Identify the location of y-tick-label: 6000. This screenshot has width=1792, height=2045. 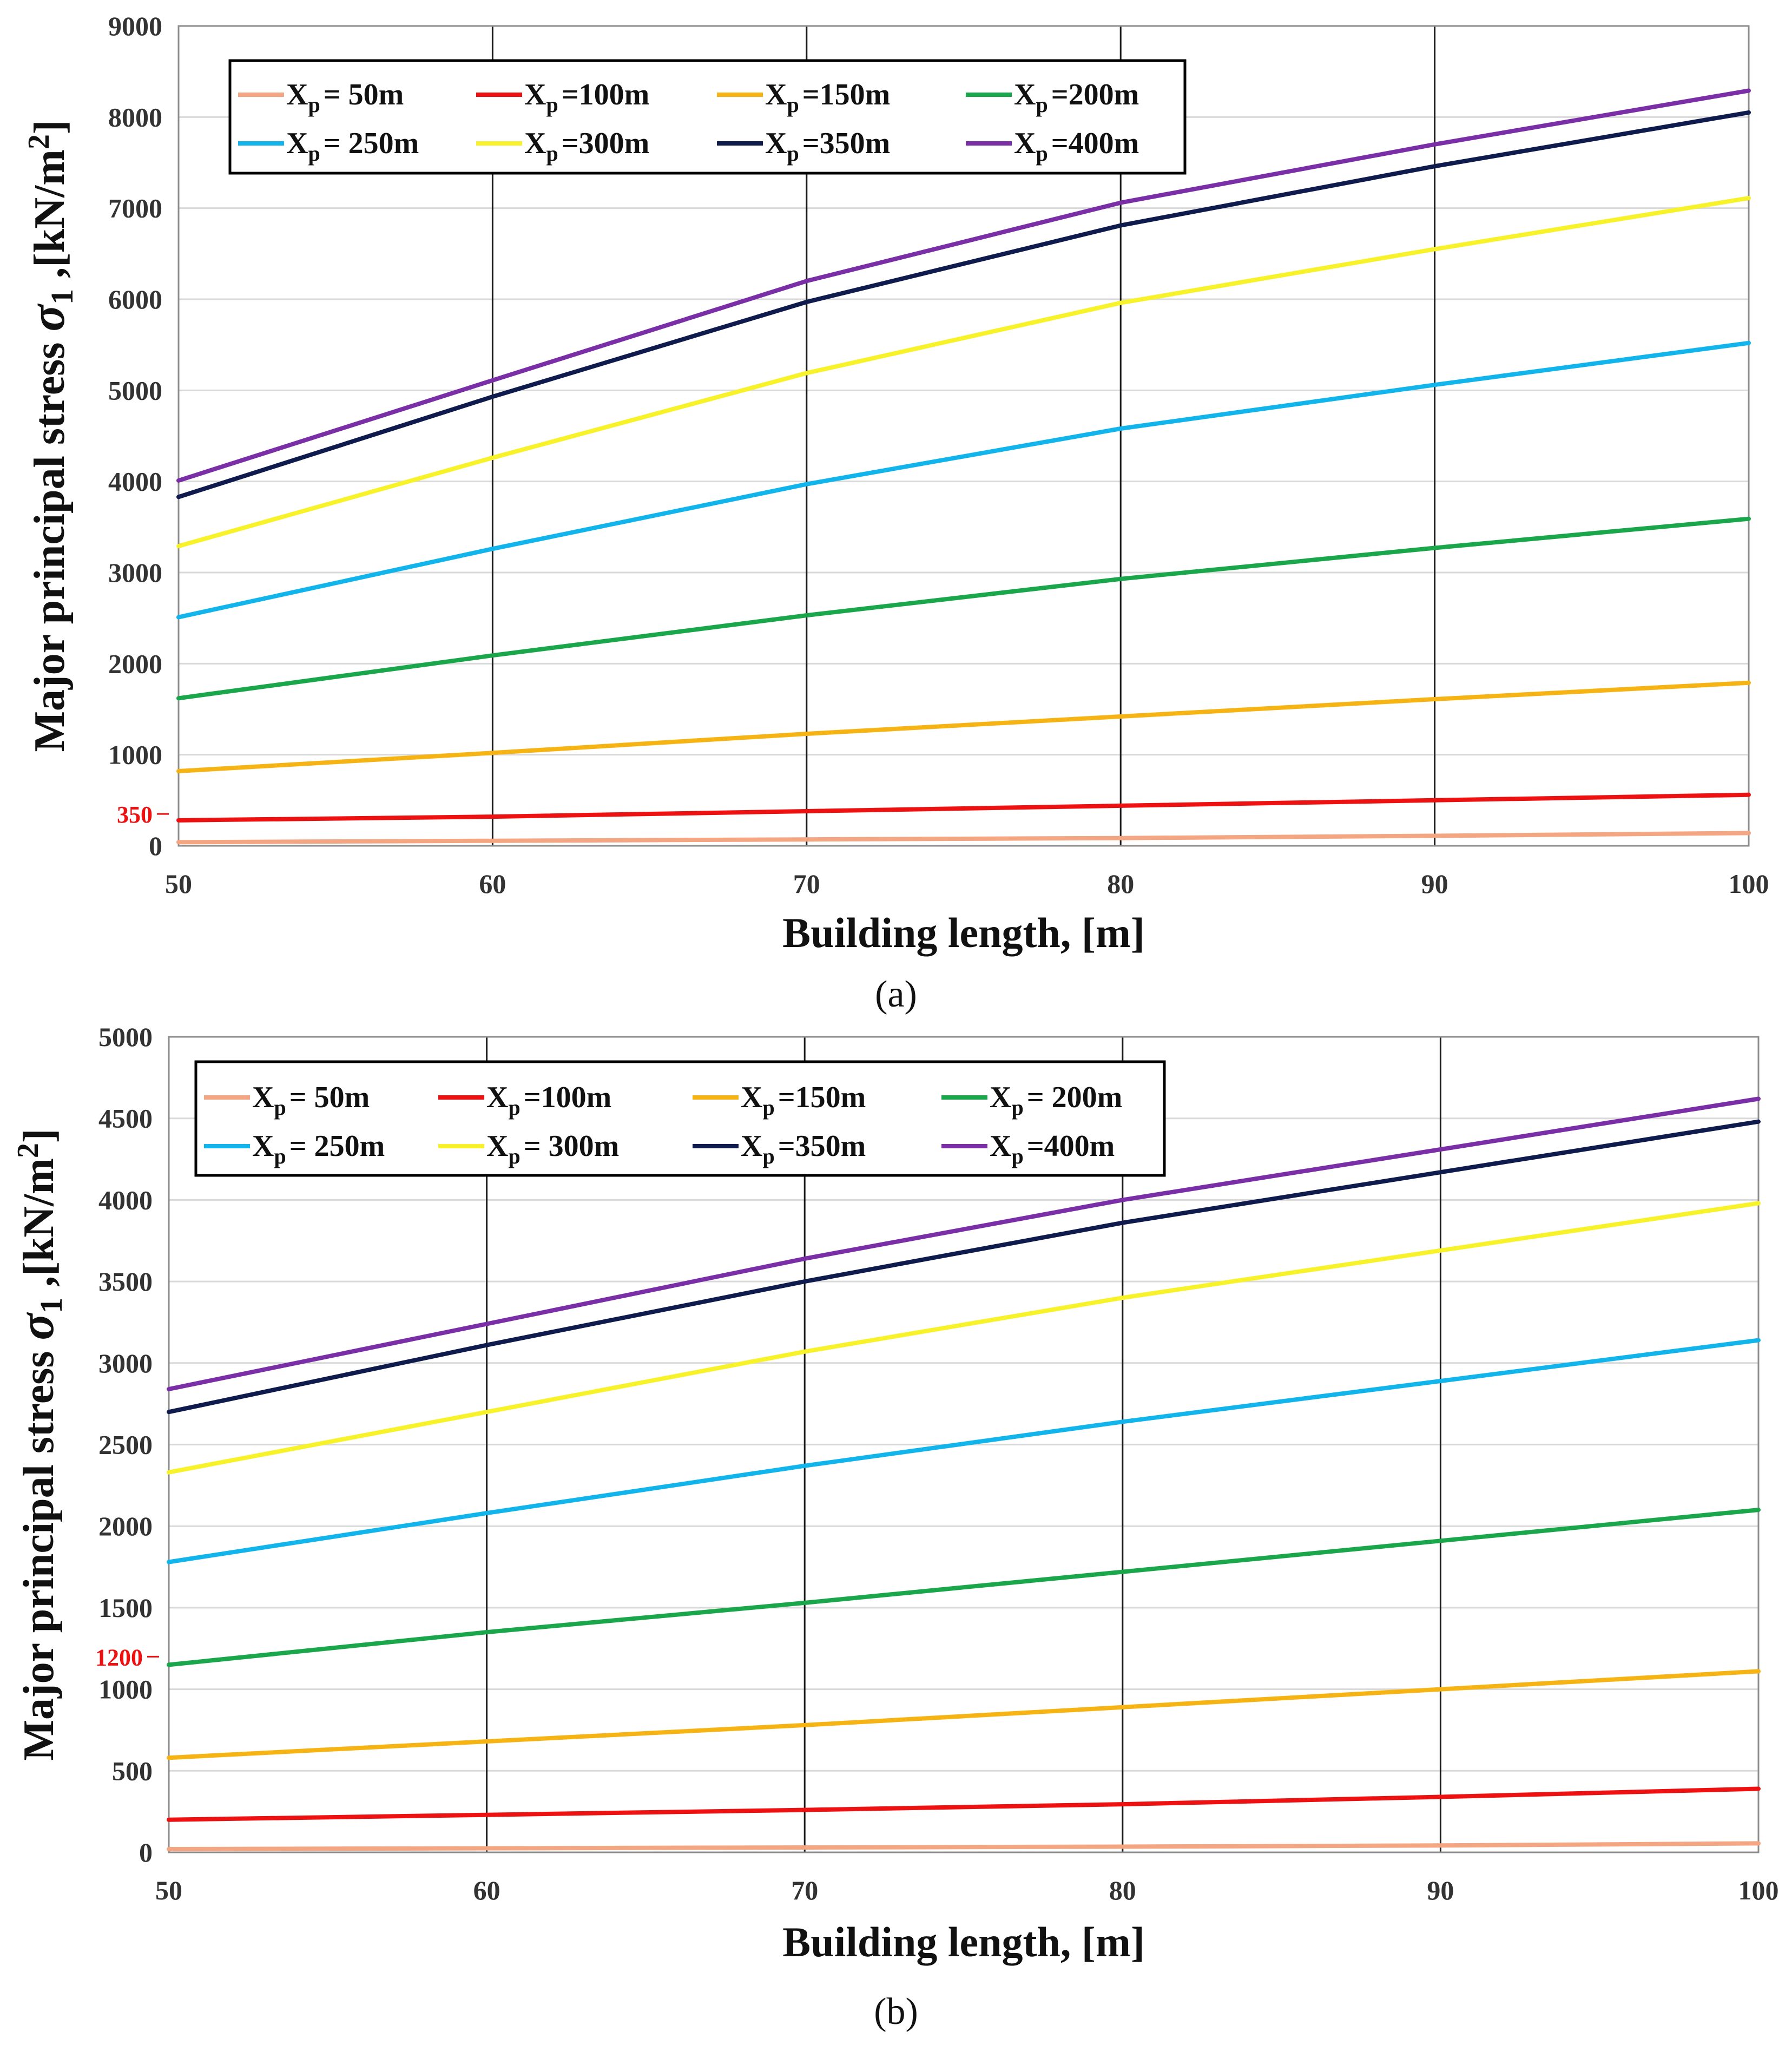
(135, 299).